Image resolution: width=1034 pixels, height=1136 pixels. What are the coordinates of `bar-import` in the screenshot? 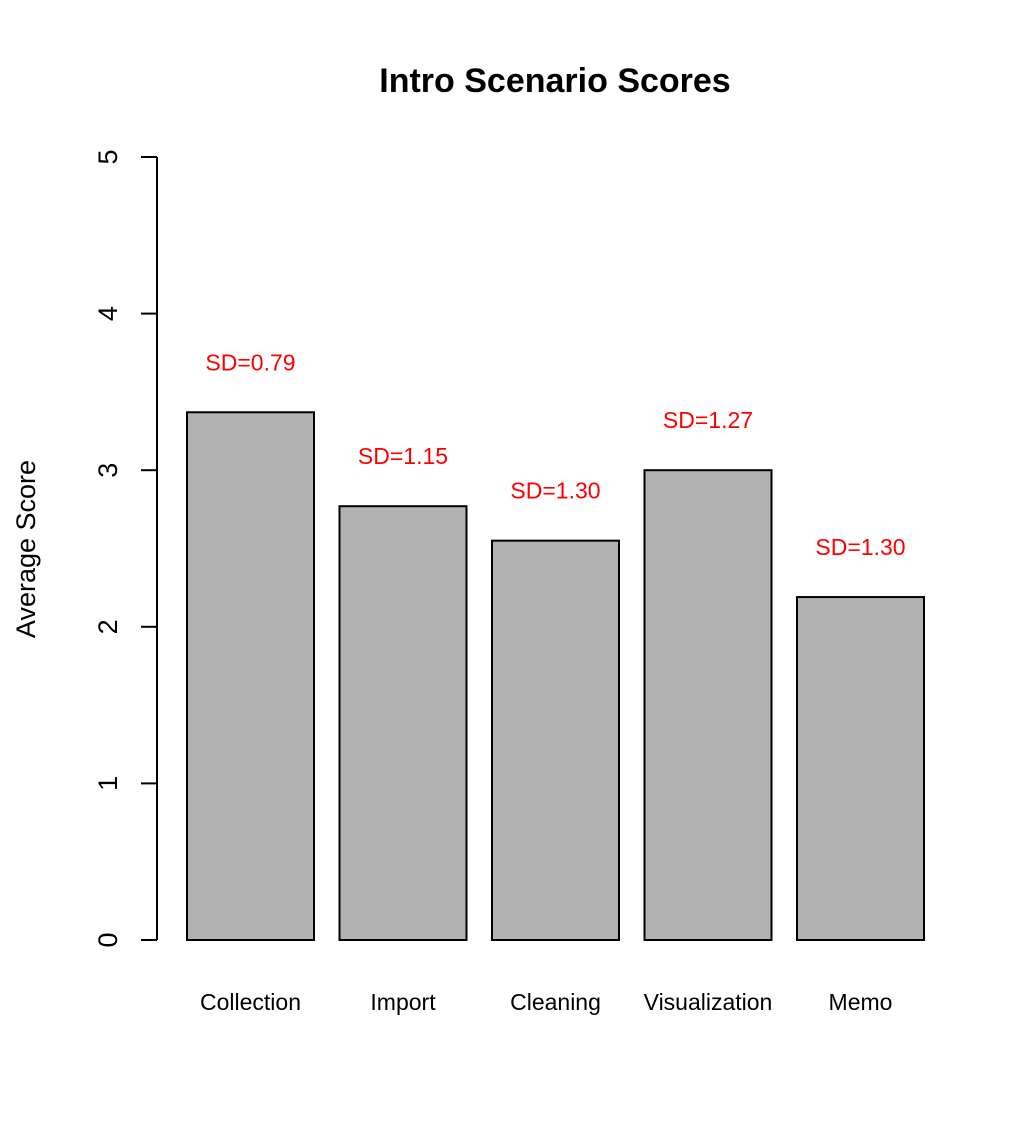 It's located at (403, 723).